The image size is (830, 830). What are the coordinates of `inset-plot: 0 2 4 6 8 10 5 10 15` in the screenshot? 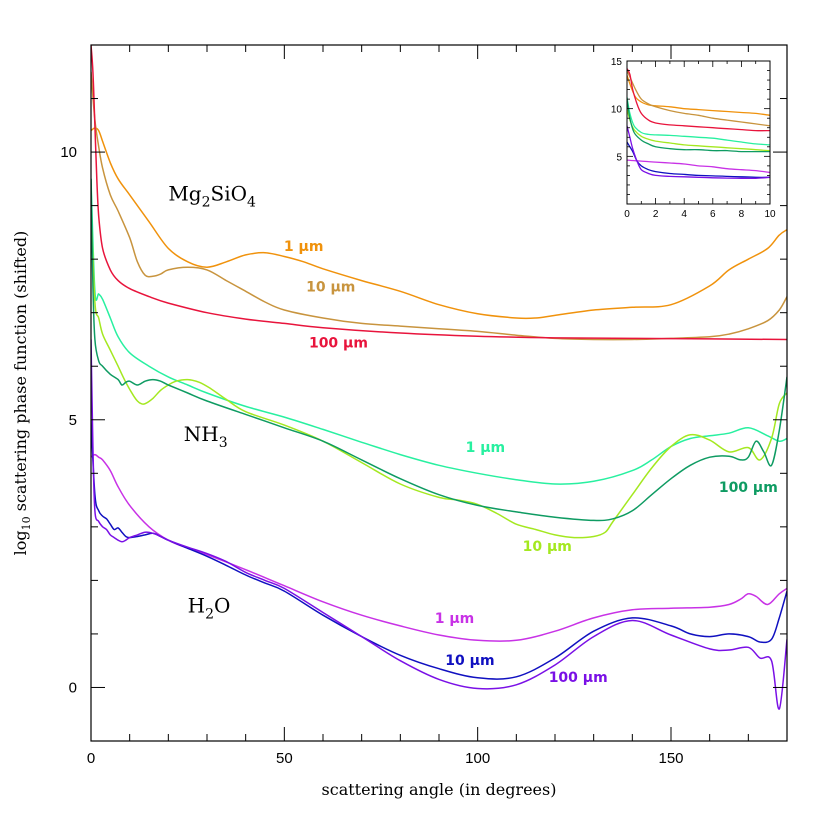 It's located at (693, 138).